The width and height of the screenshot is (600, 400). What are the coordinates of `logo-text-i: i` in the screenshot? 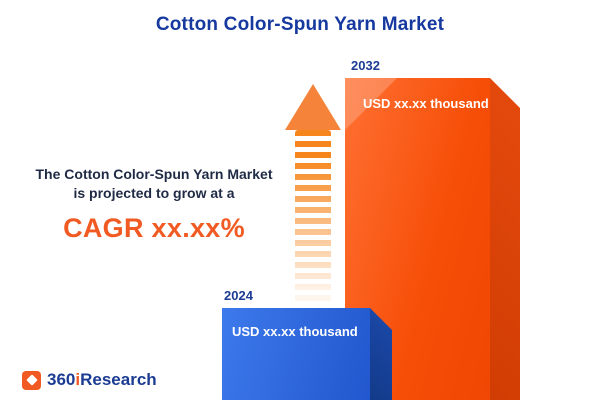 It's located at (78, 379).